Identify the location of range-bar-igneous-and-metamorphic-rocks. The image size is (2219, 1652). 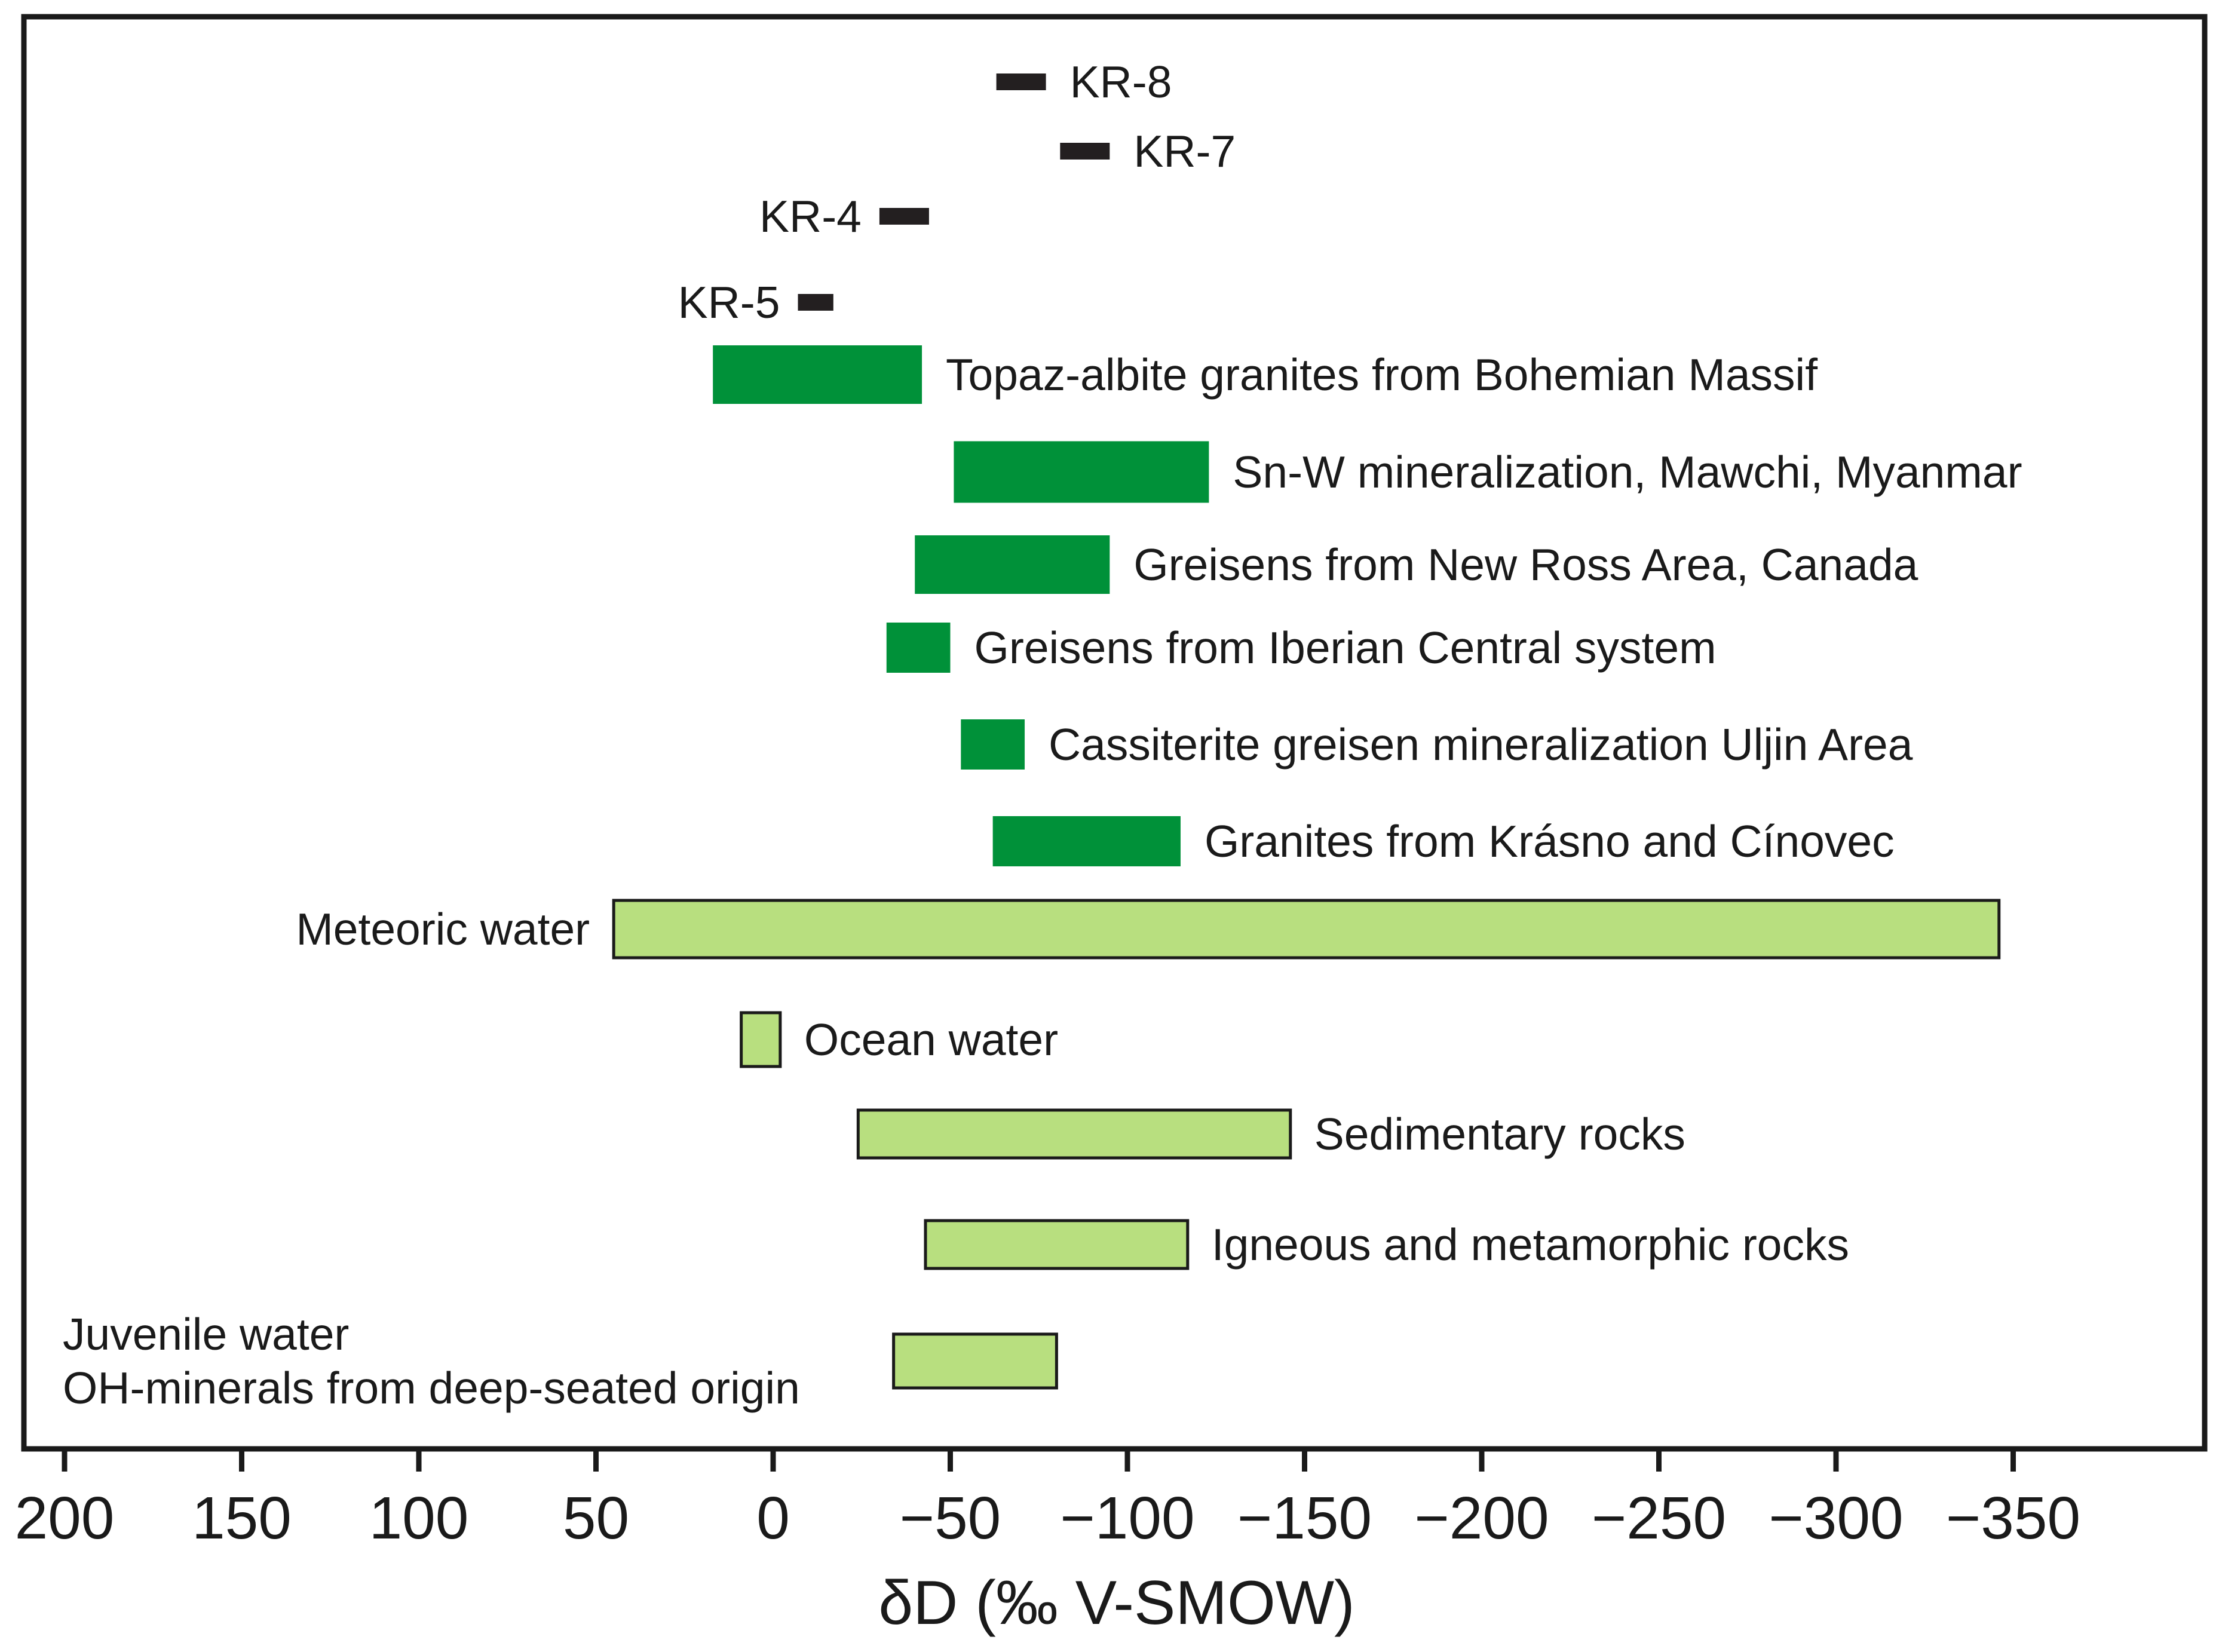
(1057, 1244).